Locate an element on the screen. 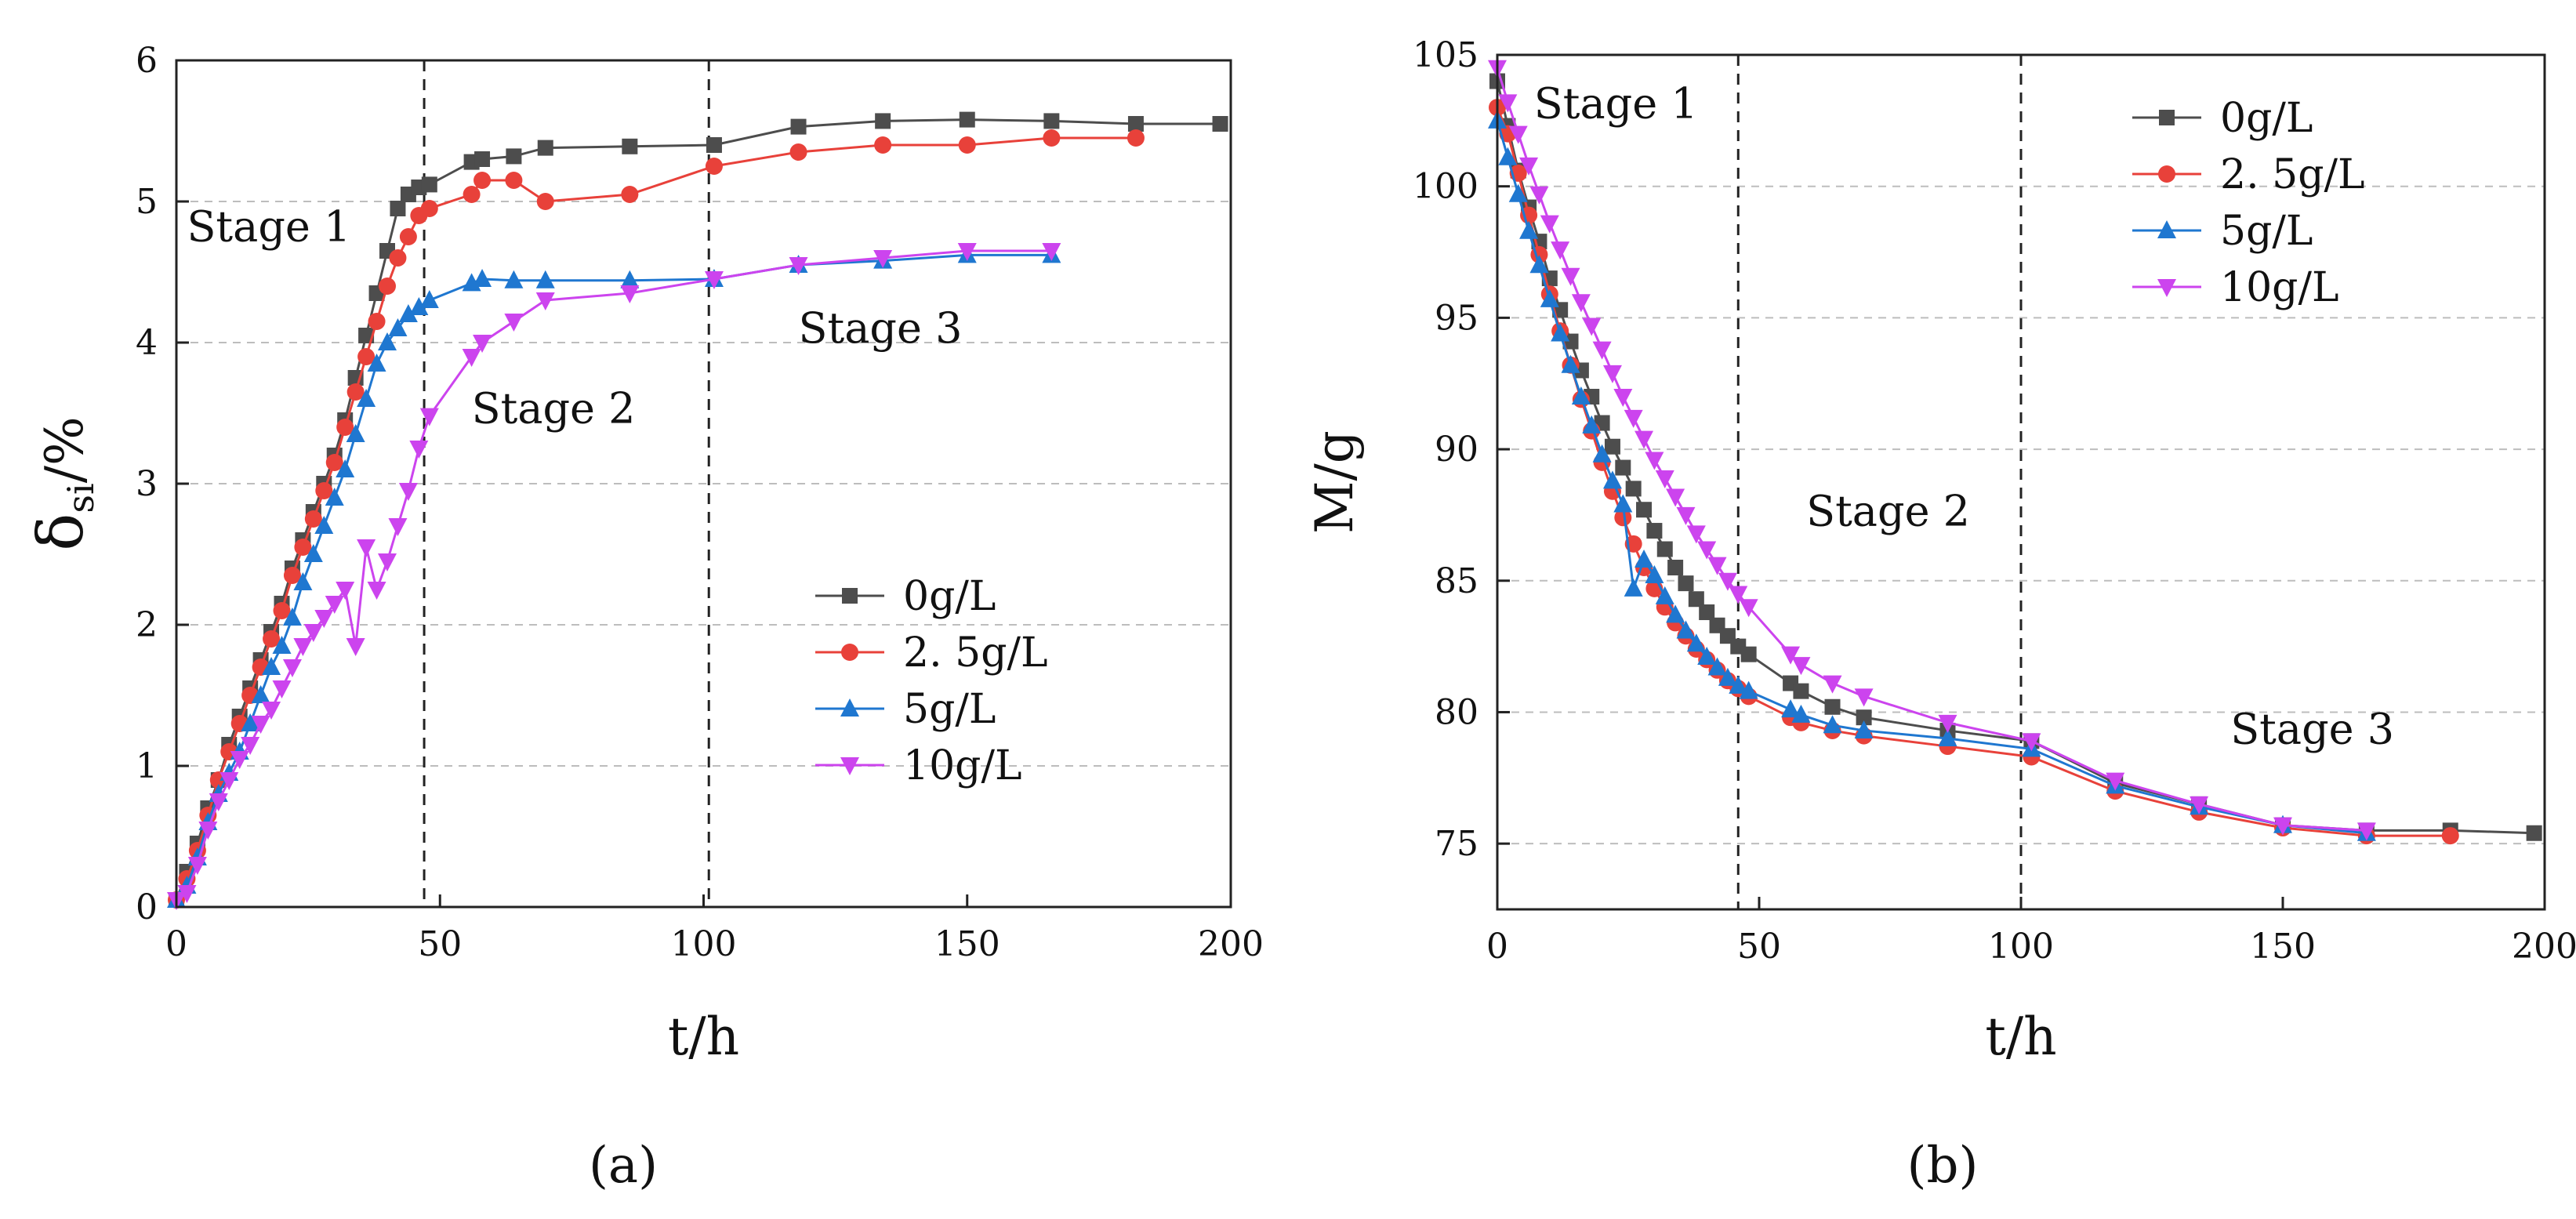 The image size is (2576, 1219). chart-b-y-tick-label: 100 is located at coordinates (1445, 187).